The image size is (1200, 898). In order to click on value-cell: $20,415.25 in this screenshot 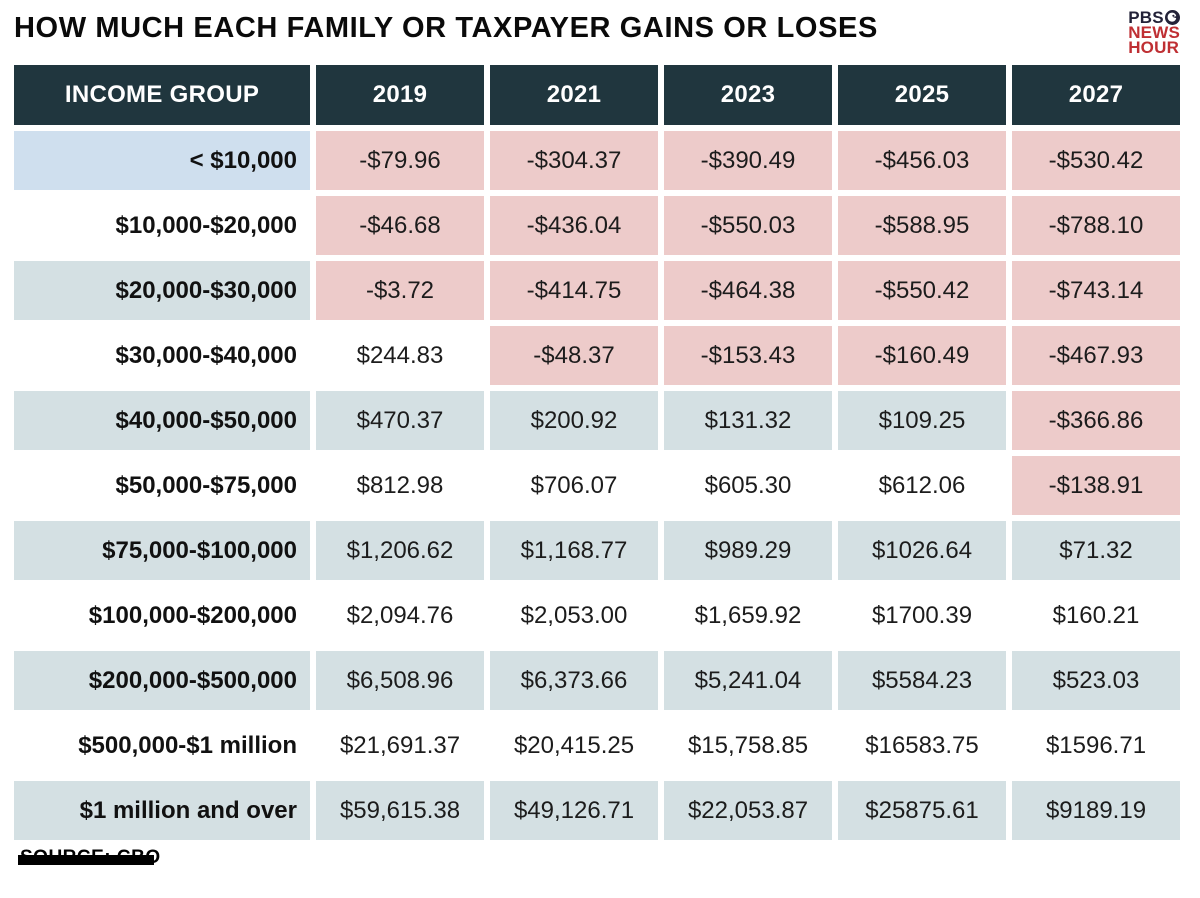, I will do `click(574, 745)`.